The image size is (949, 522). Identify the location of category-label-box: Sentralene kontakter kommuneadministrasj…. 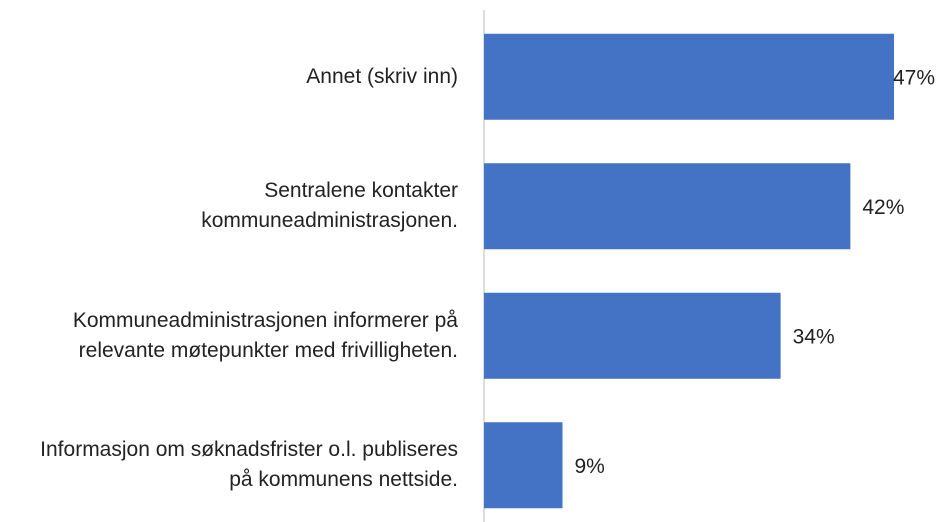
(229, 207).